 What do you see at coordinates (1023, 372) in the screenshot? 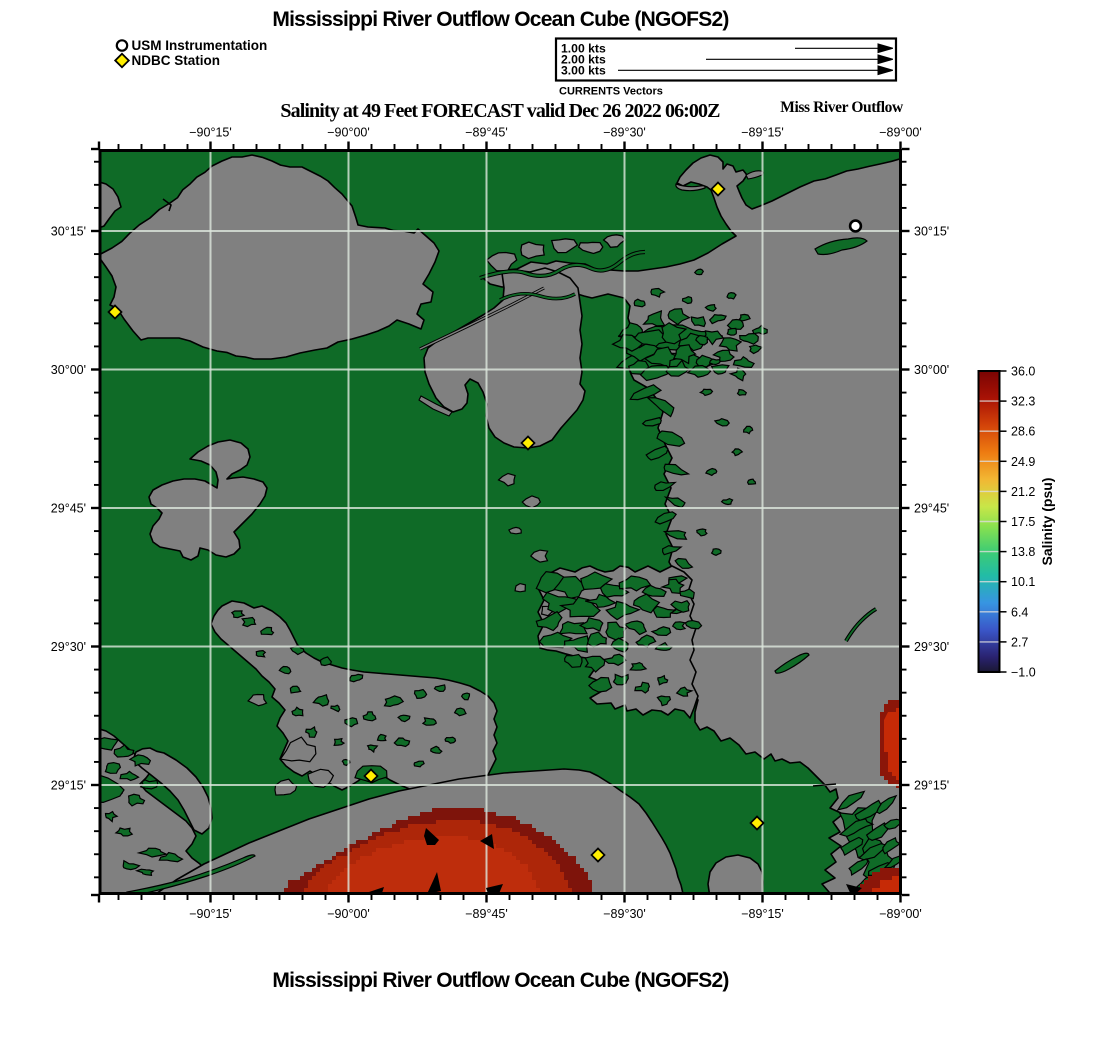
I see `svg-text: 36.0` at bounding box center [1023, 372].